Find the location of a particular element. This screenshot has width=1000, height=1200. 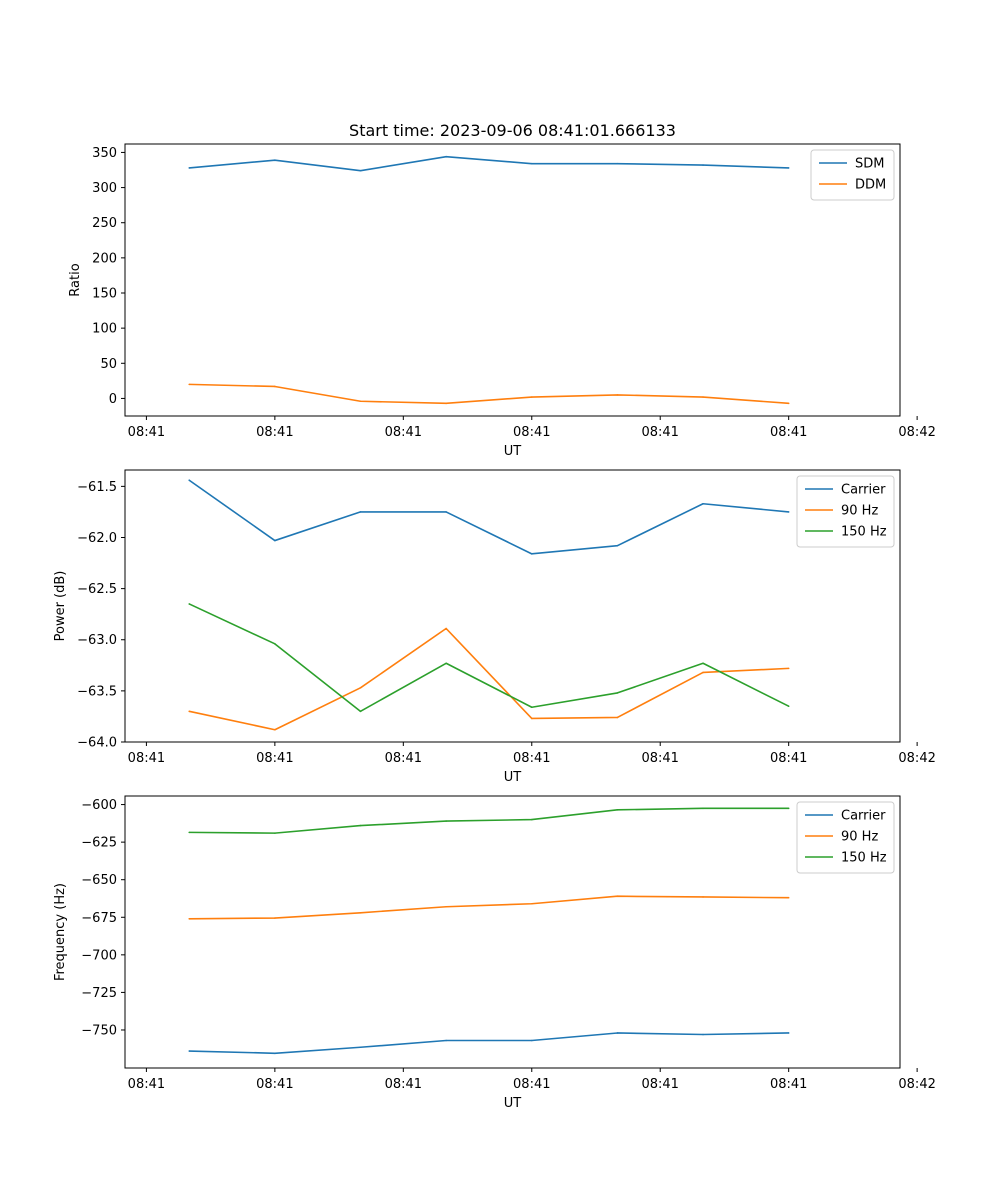

frequency-series-line-carrier is located at coordinates (489, 1043).